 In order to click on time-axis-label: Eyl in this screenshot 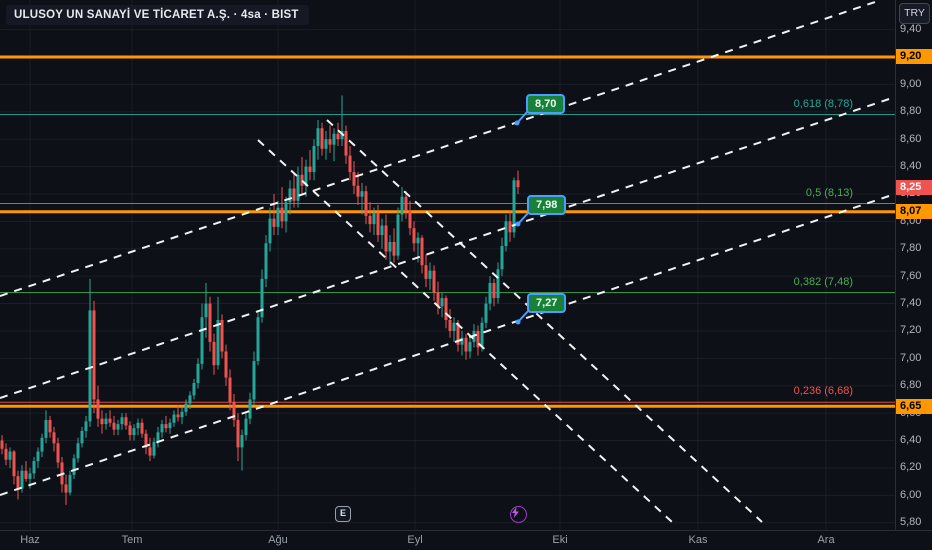, I will do `click(415, 540)`.